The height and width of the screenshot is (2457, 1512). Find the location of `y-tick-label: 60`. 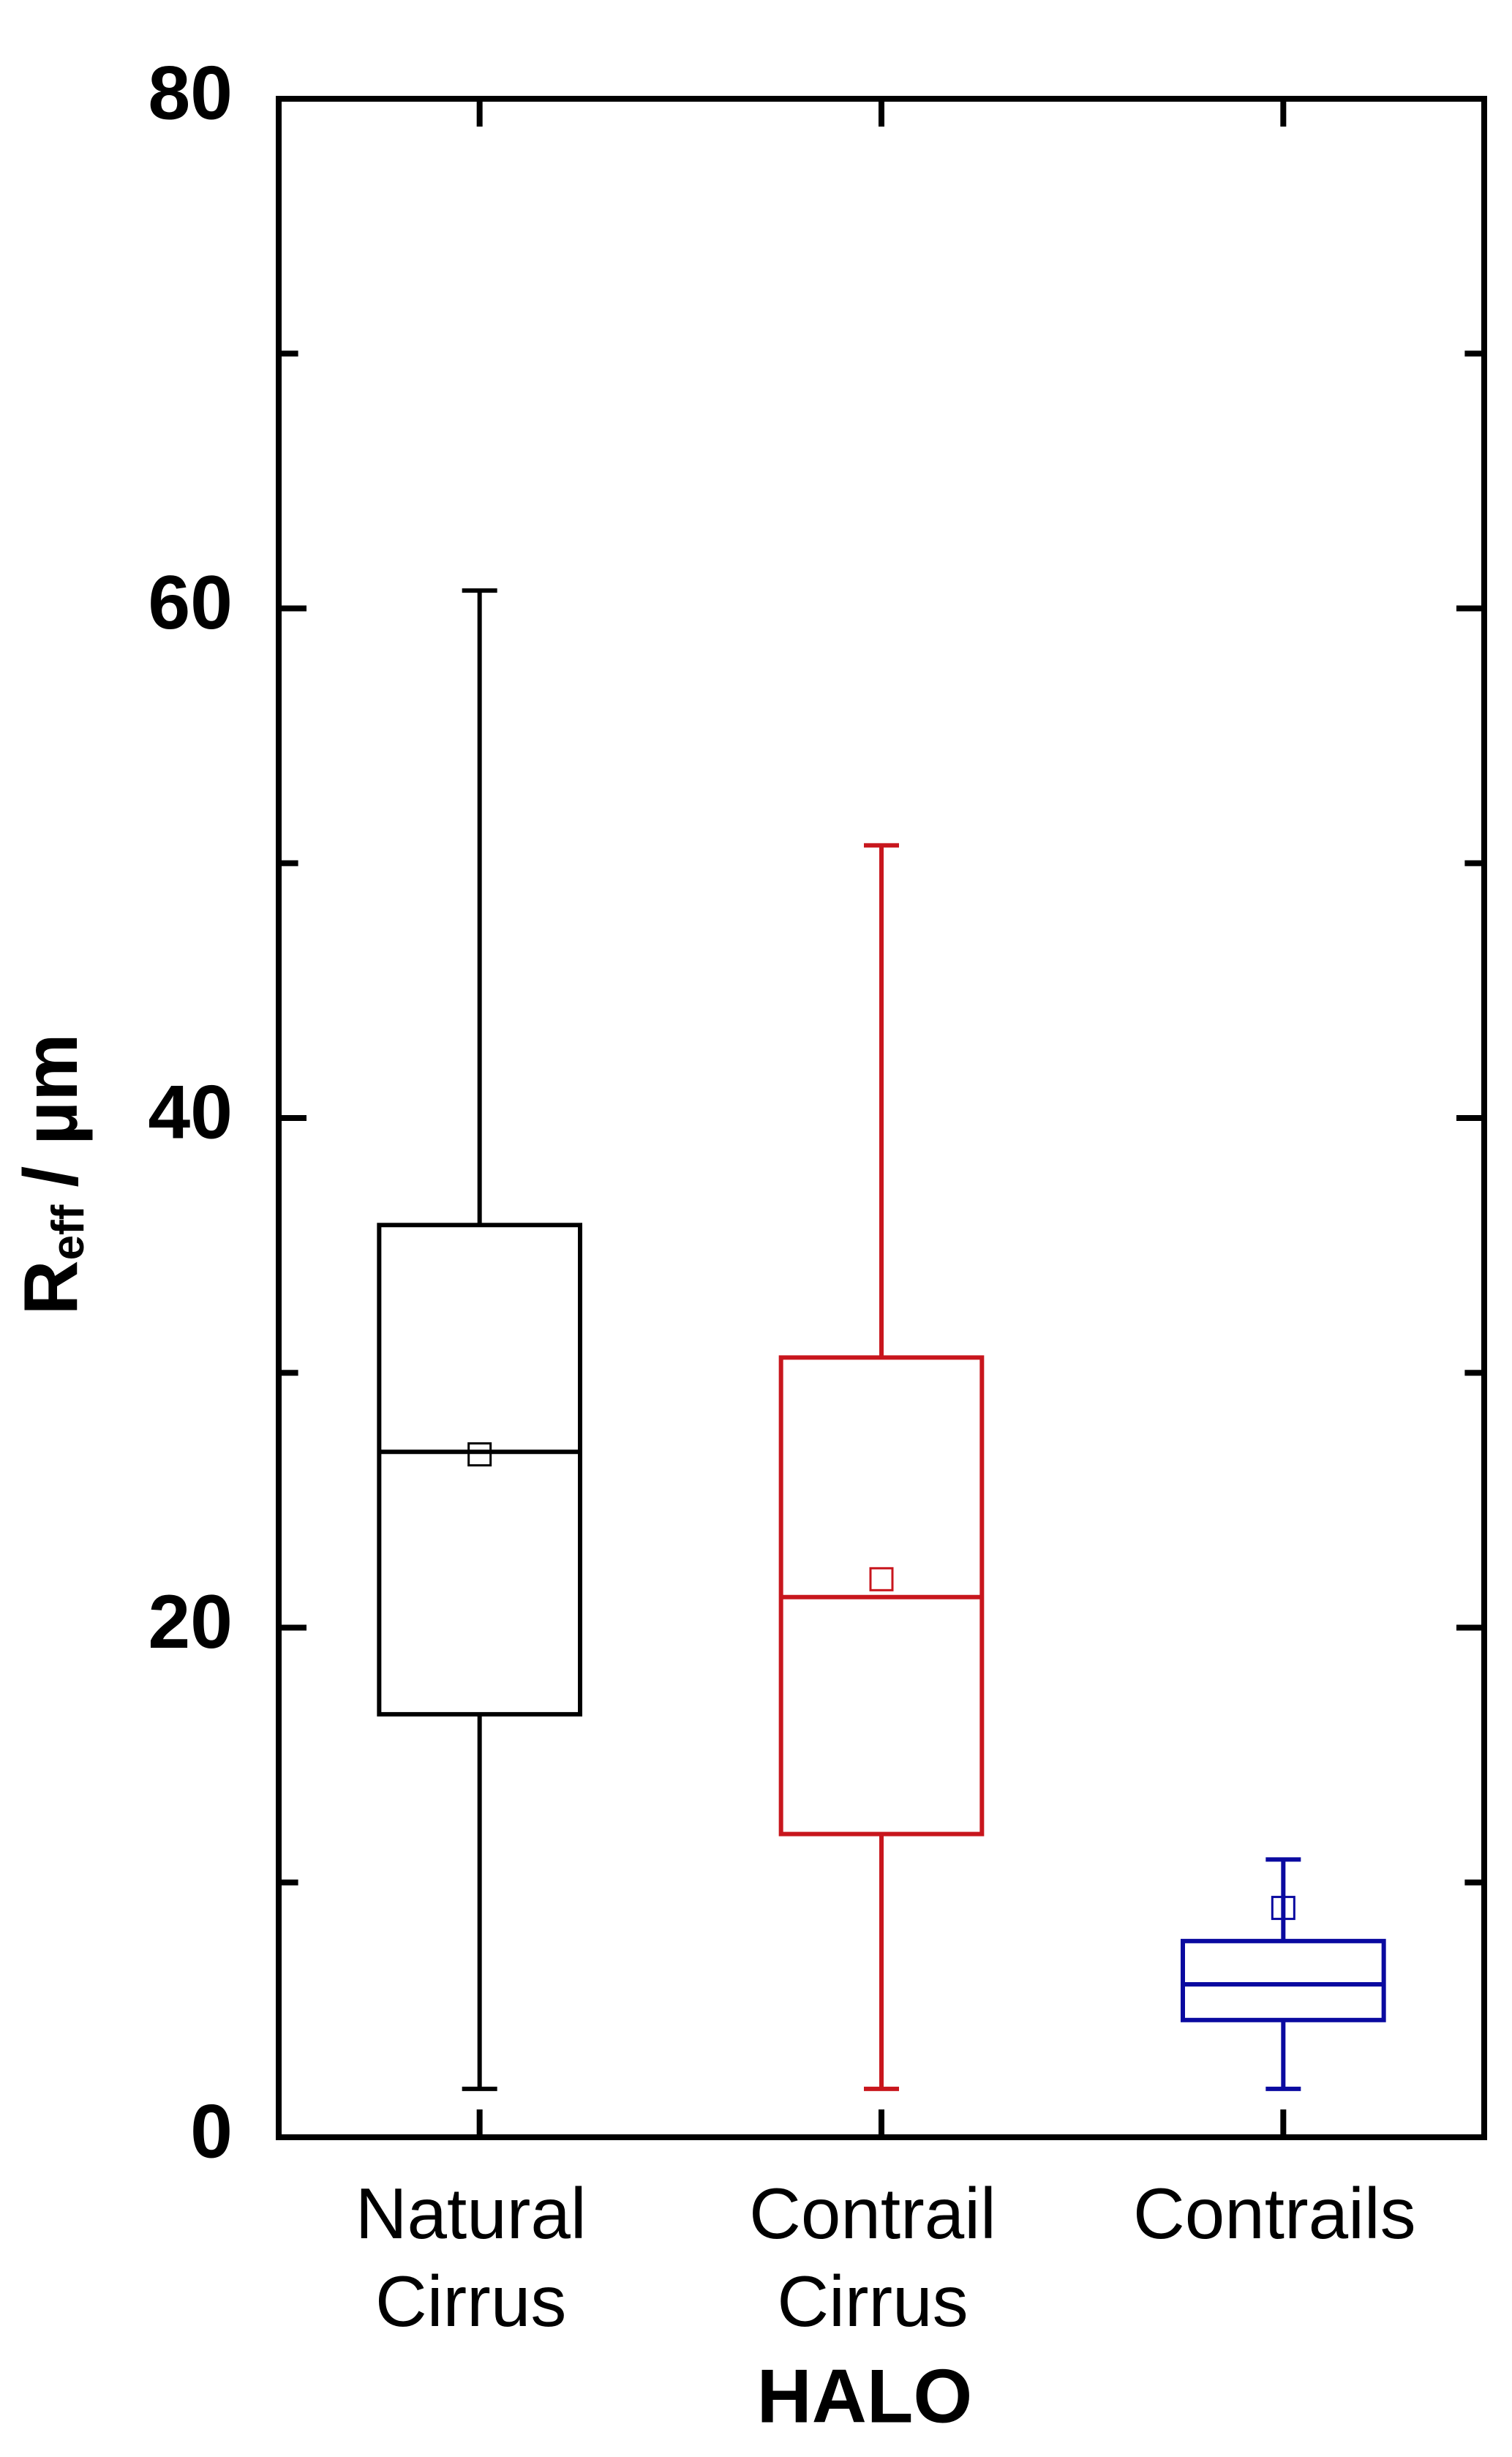

y-tick-label: 60 is located at coordinates (191, 603).